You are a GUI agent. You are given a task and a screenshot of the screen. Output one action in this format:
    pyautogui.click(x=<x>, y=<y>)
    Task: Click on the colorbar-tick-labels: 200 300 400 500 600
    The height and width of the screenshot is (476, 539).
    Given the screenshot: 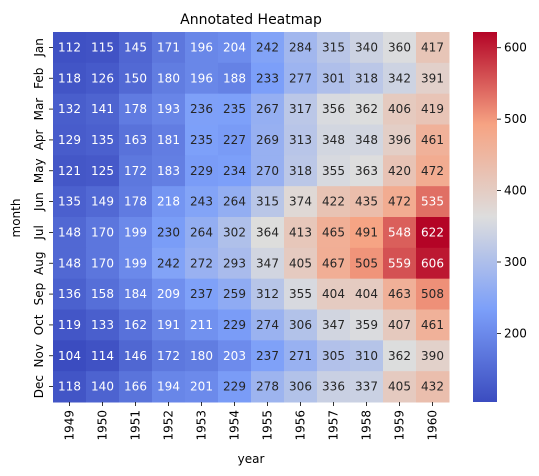 What is the action you would take?
    pyautogui.click(x=512, y=190)
    